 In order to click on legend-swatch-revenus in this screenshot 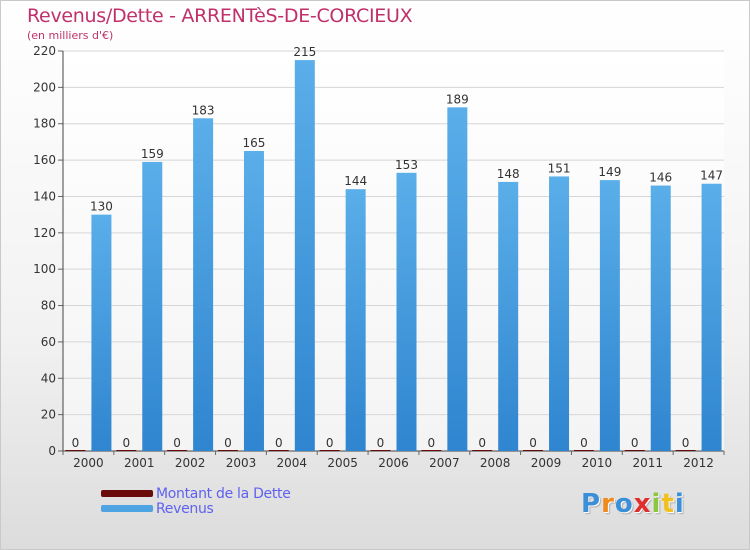, I will do `click(127, 508)`.